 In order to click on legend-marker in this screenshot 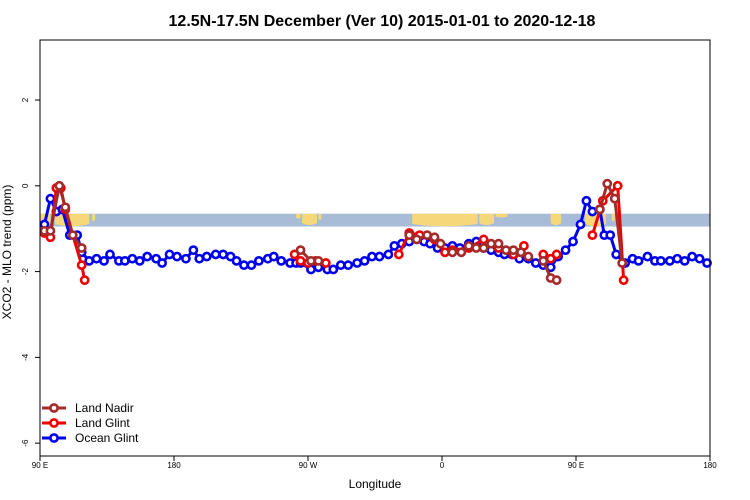, I will do `click(54, 438)`.